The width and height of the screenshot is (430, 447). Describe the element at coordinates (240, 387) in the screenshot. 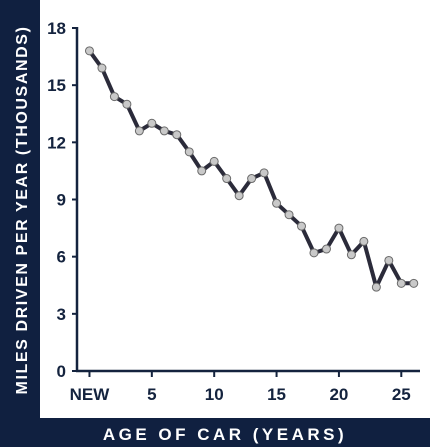

I see `x-ticks: NEW 5 10 15 20 25` at that location.